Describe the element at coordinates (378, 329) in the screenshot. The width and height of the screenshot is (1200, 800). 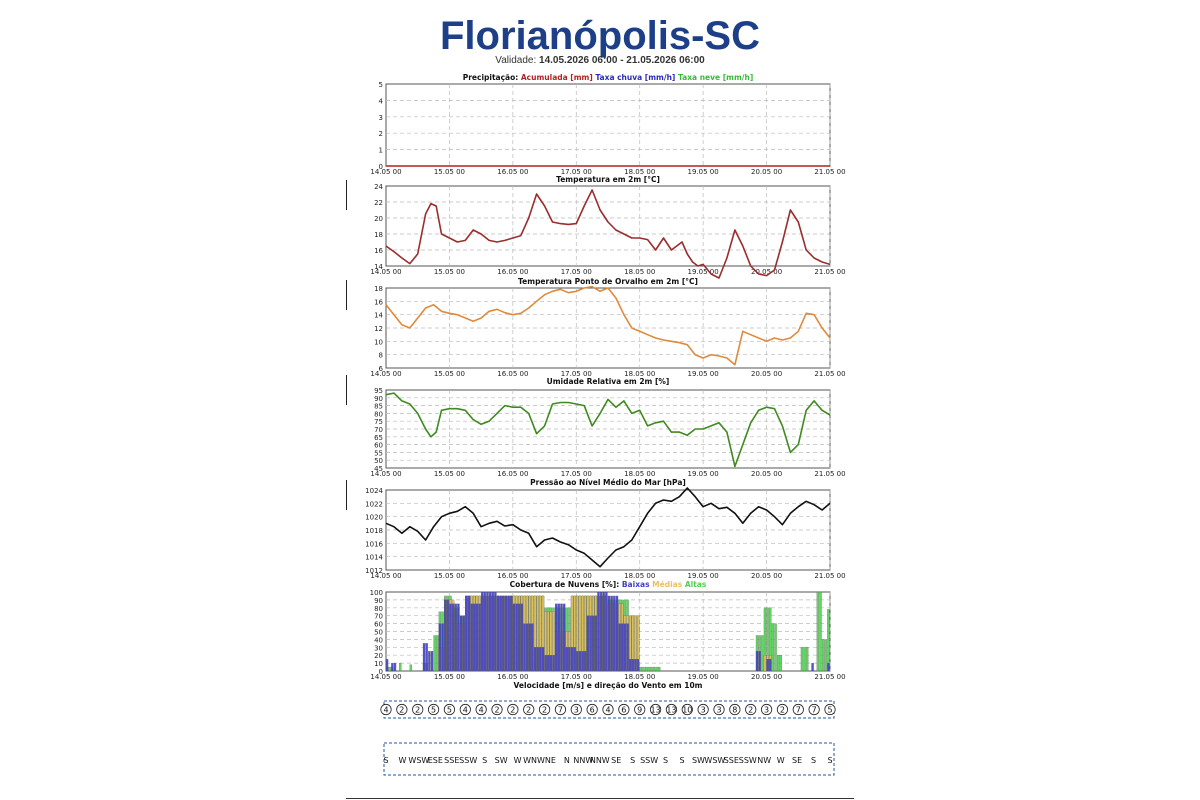
I see `y-tick-label: 12` at that location.